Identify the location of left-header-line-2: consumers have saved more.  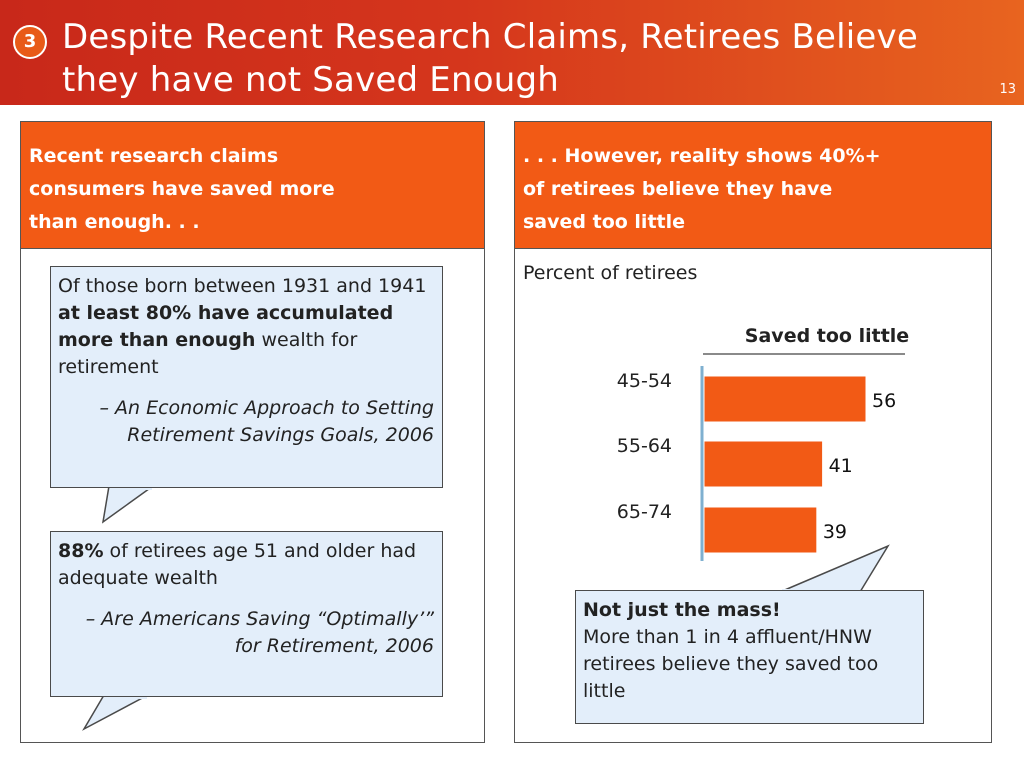
(182, 189).